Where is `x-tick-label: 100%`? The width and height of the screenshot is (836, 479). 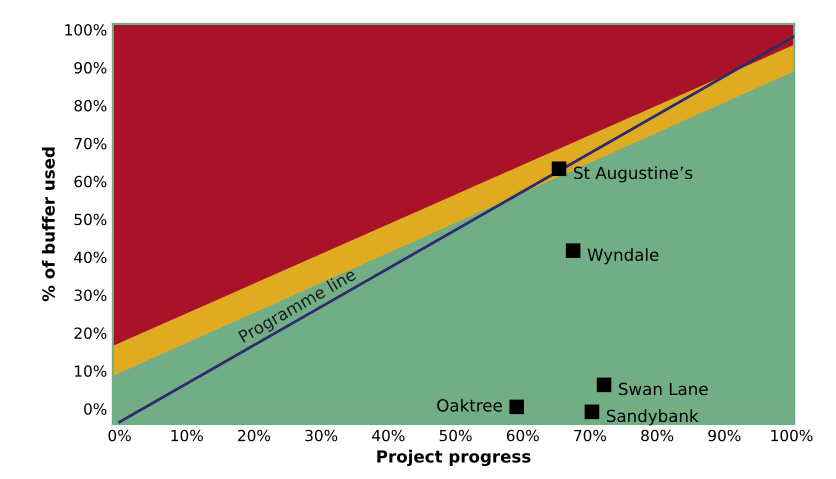
x-tick-label: 100% is located at coordinates (792, 436).